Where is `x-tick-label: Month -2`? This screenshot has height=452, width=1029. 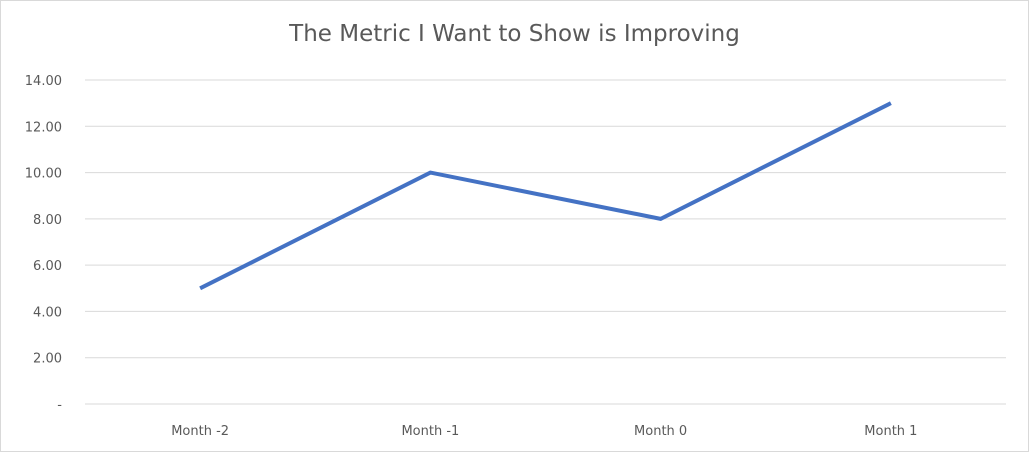 x-tick-label: Month -2 is located at coordinates (200, 431).